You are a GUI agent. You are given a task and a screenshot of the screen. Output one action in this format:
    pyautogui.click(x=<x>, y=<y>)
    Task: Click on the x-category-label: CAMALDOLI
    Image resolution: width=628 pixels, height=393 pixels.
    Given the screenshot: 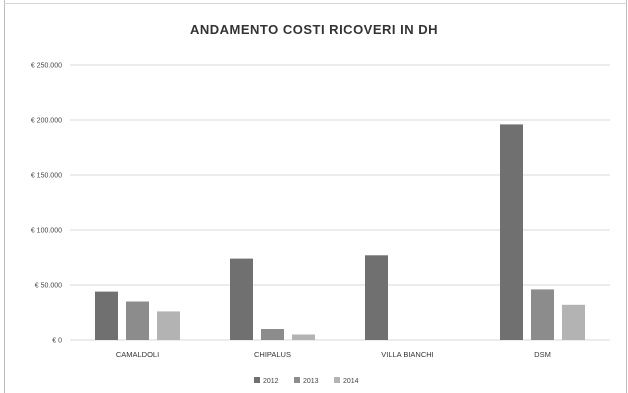 What is the action you would take?
    pyautogui.click(x=137, y=354)
    